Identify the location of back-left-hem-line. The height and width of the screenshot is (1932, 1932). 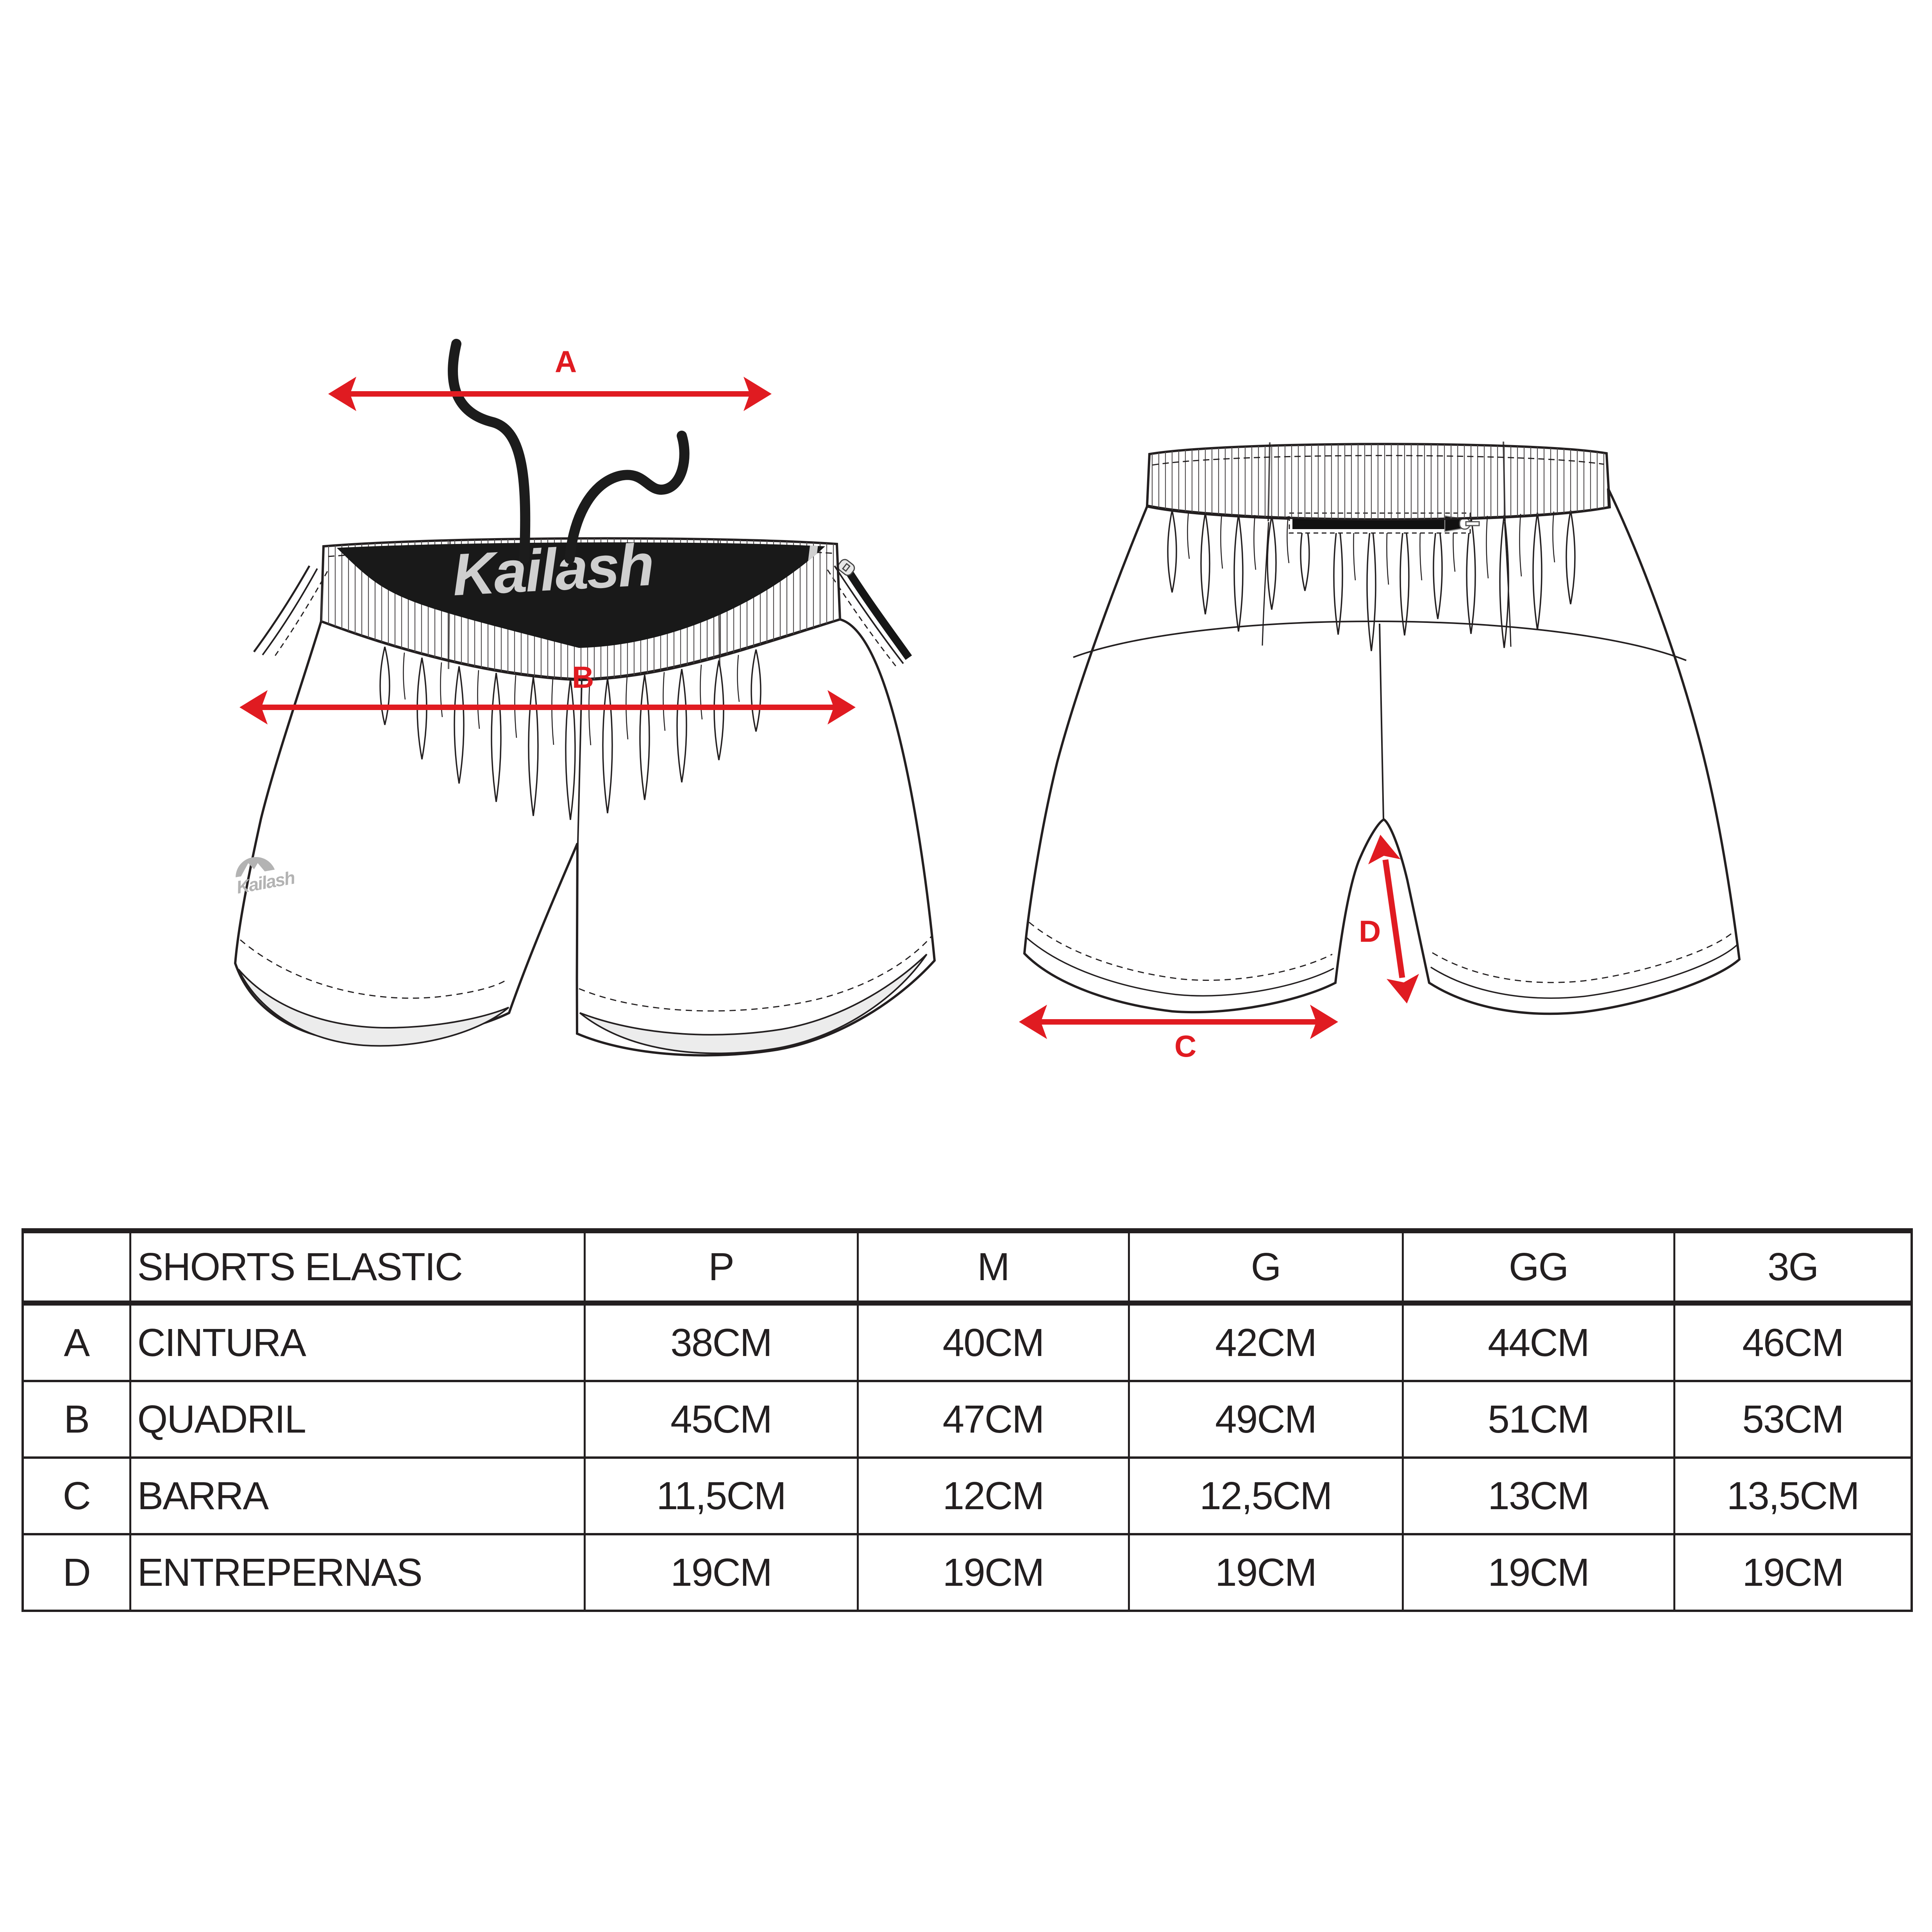
(1180, 967).